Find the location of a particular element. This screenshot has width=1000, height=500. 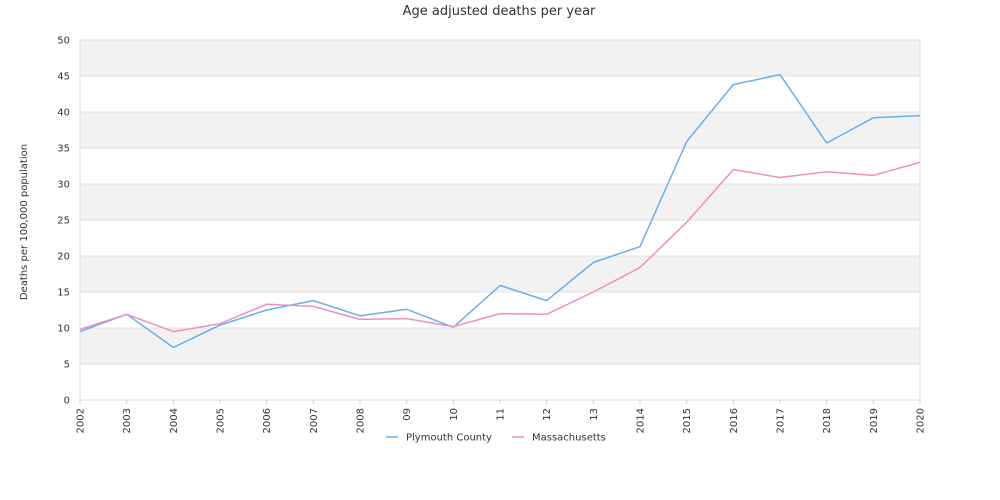

x-tick-label: 11 is located at coordinates (501, 414).